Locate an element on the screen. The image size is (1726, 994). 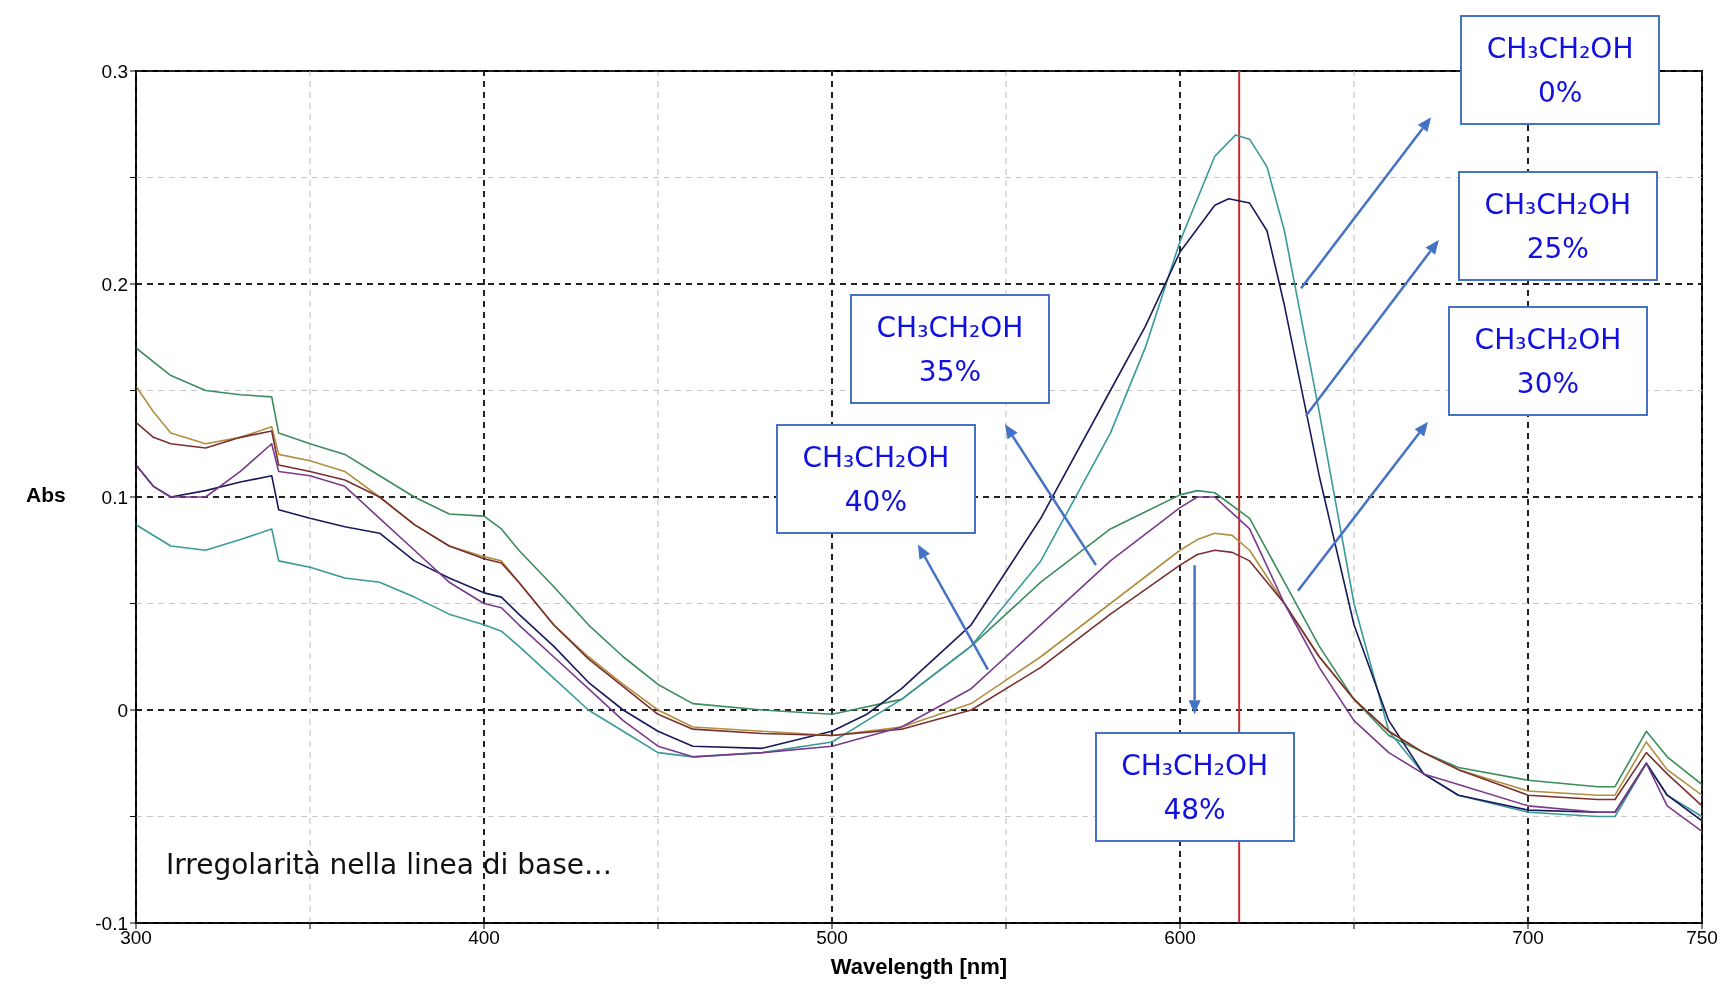
y-tick-label: 0 is located at coordinates (122, 710).